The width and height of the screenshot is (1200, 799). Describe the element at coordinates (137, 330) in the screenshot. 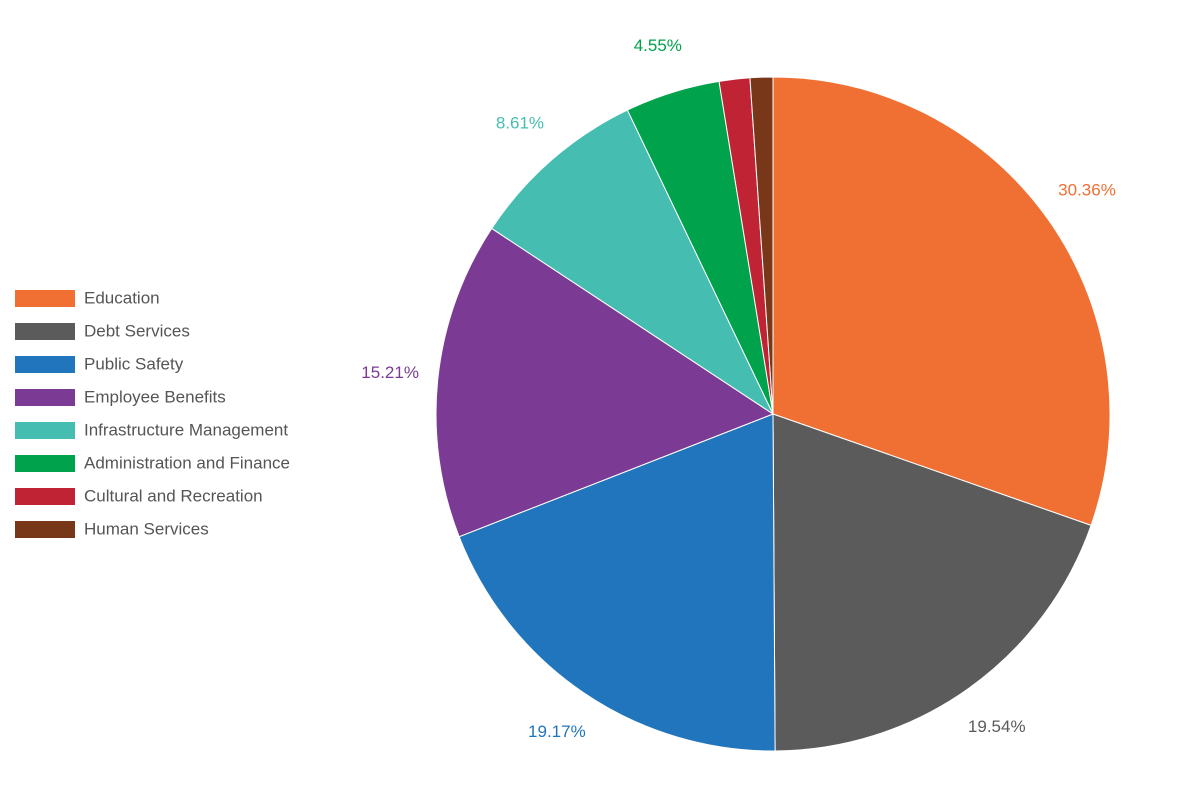

I see `legend-label-debt-services: Debt Services` at that location.